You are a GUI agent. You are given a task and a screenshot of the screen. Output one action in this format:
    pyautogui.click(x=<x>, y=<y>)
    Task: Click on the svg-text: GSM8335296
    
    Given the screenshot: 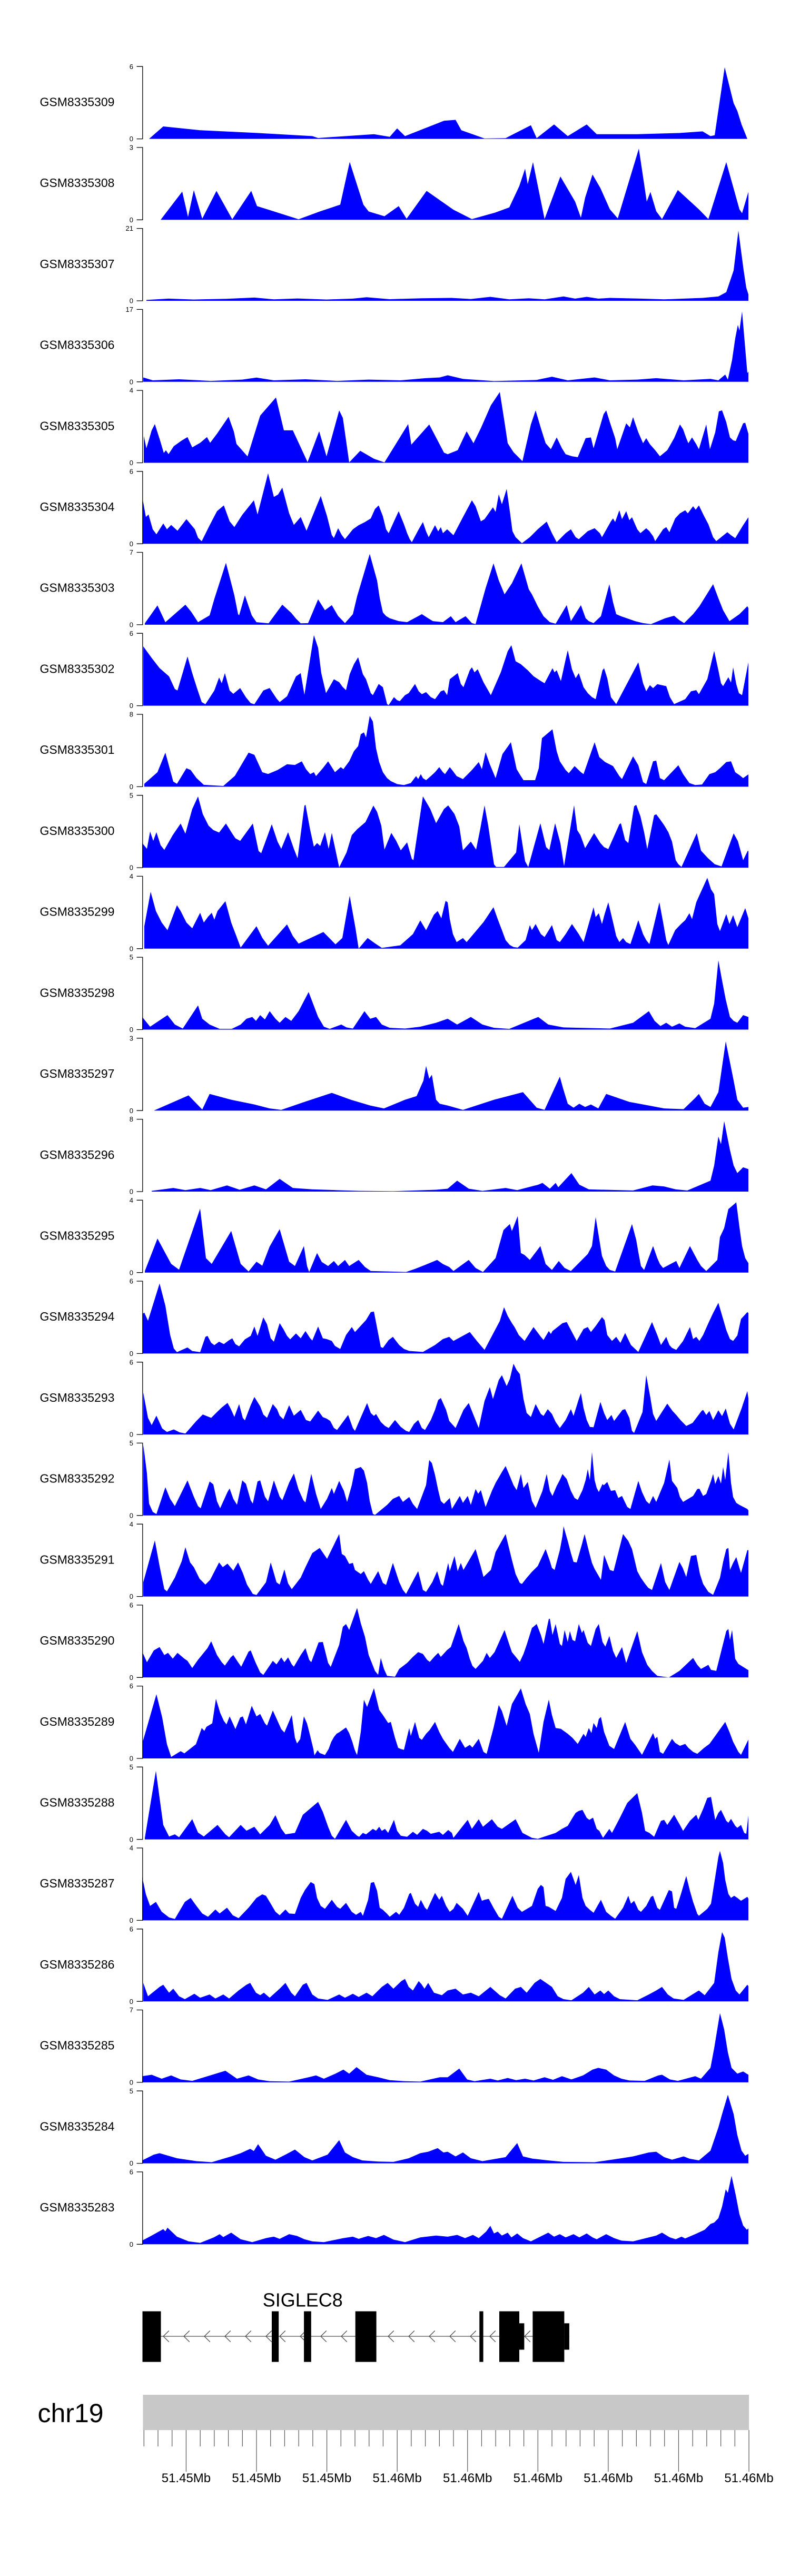 What is the action you would take?
    pyautogui.click(x=77, y=1155)
    